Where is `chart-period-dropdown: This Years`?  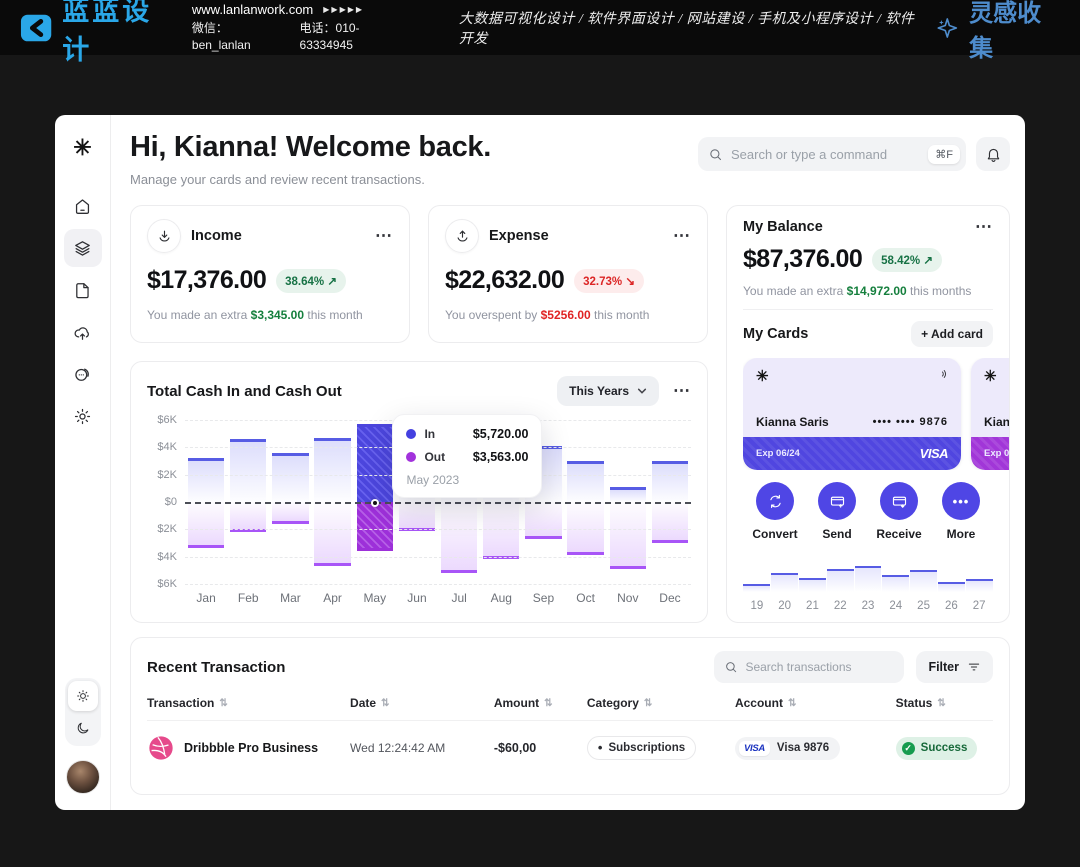 chart-period-dropdown: This Years is located at coordinates (608, 391).